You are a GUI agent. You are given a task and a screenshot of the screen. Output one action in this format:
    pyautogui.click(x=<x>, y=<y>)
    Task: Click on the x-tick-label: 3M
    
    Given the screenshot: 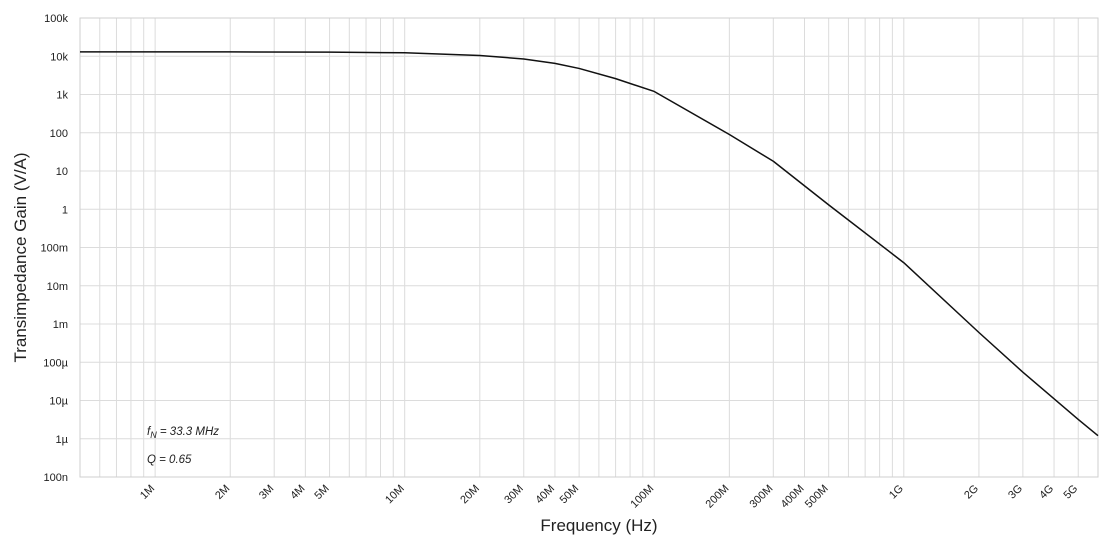 What is the action you would take?
    pyautogui.click(x=266, y=492)
    